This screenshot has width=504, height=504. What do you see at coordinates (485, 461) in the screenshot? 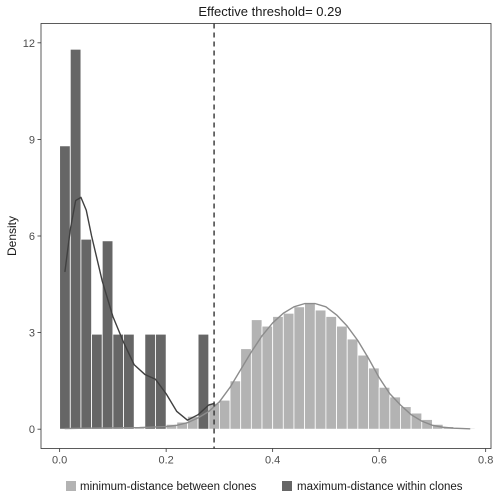
I see `x-tick-label: 0.8` at bounding box center [485, 461].